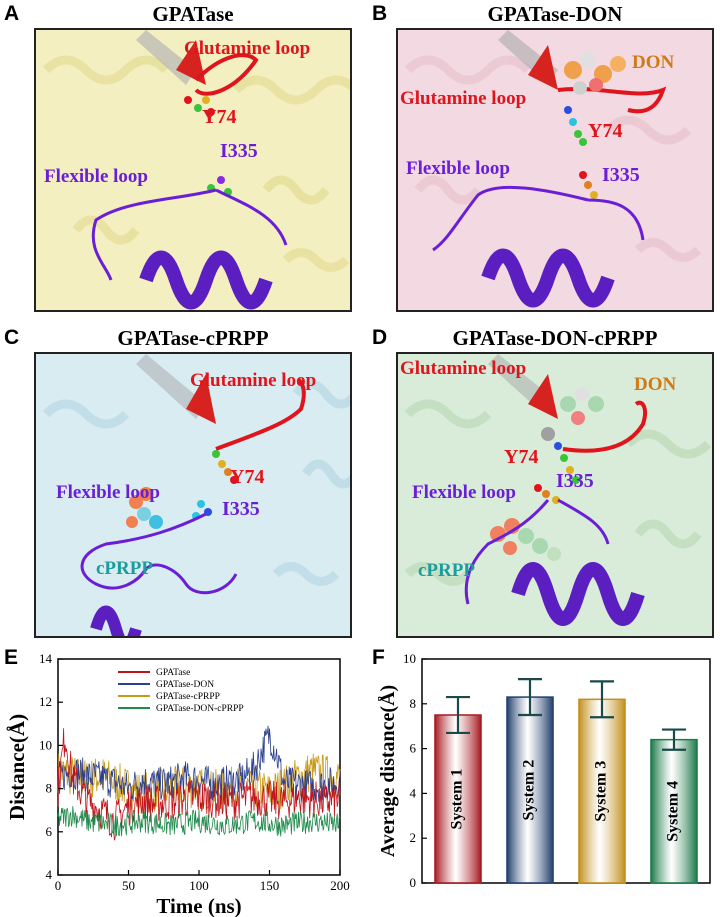 The width and height of the screenshot is (720, 917). I want to click on chart-e-ytick-label-1: 6, so click(49, 831).